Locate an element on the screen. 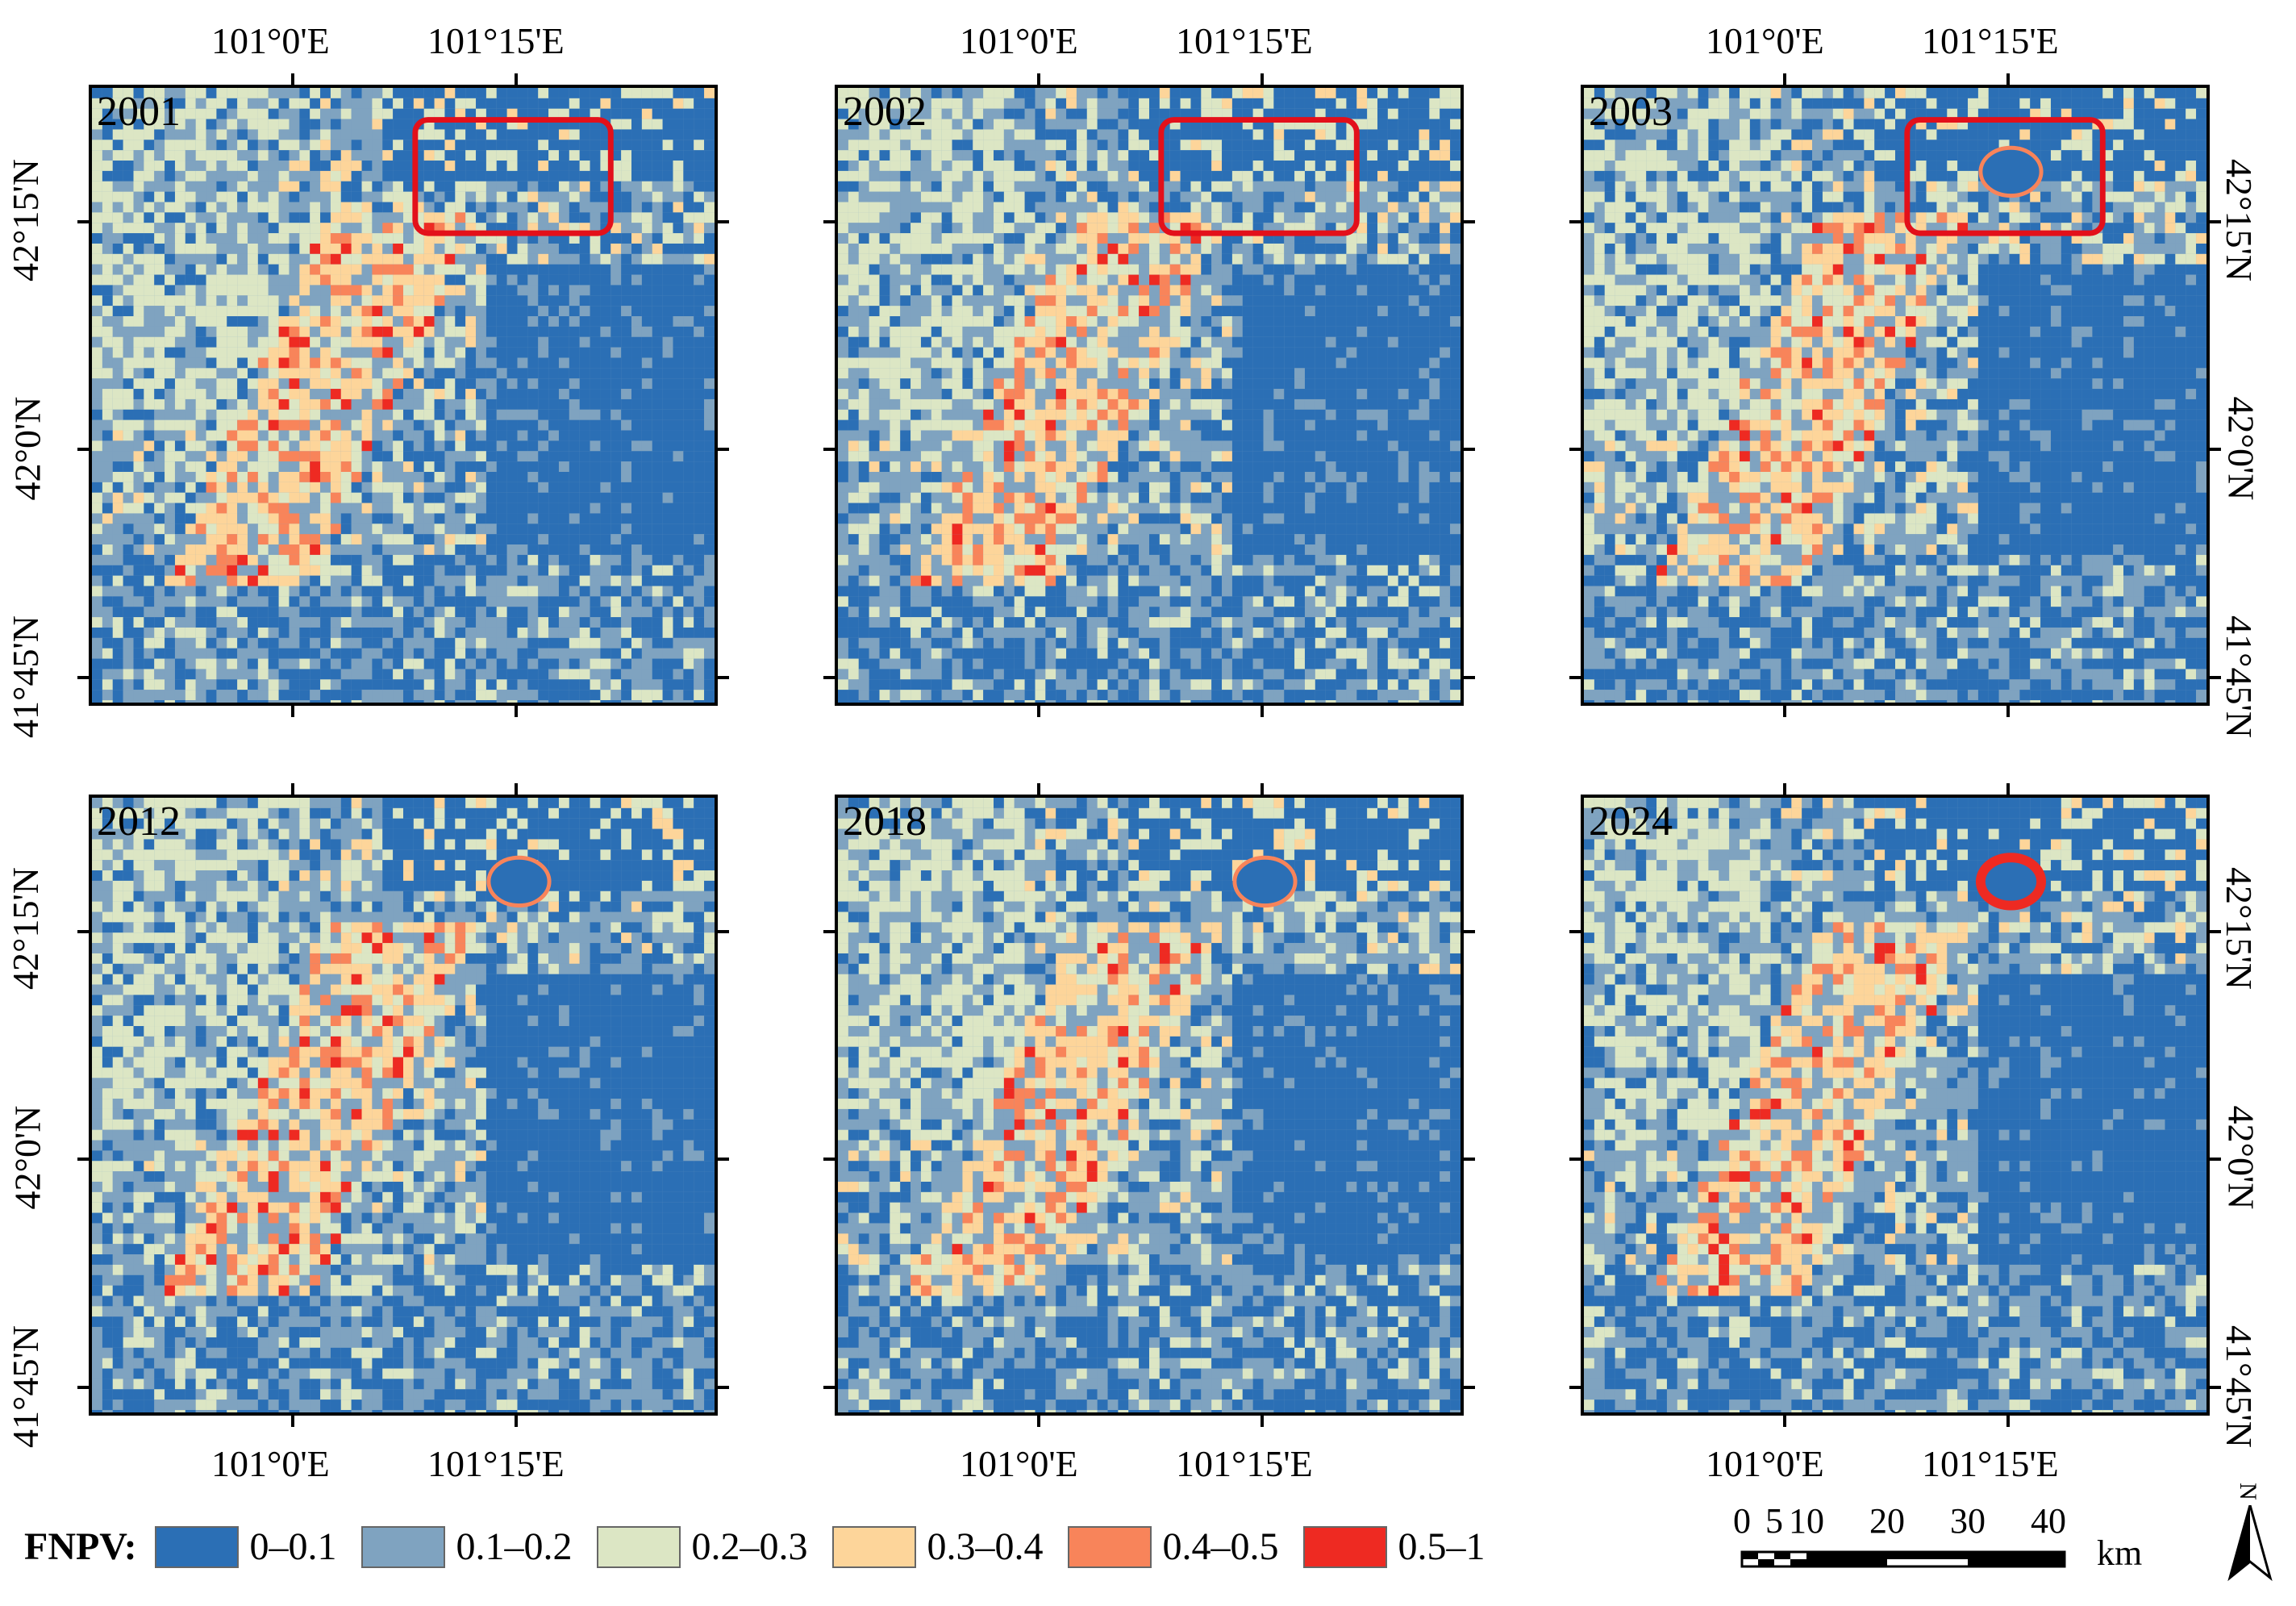 Image resolution: width=2296 pixels, height=1606 pixels. legend-label: 0.3–0.4 is located at coordinates (985, 1547).